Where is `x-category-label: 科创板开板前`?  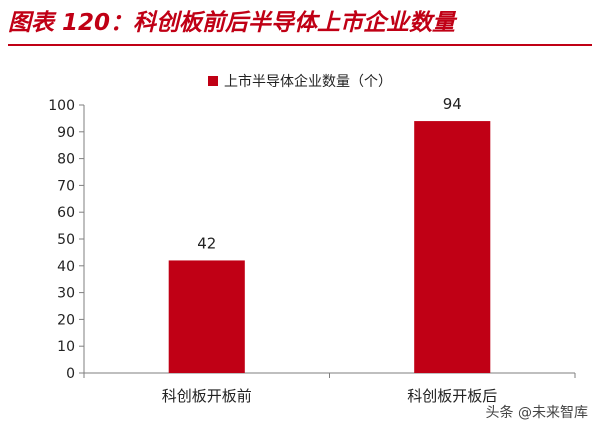
x-category-label: 科创板开板前 is located at coordinates (207, 396).